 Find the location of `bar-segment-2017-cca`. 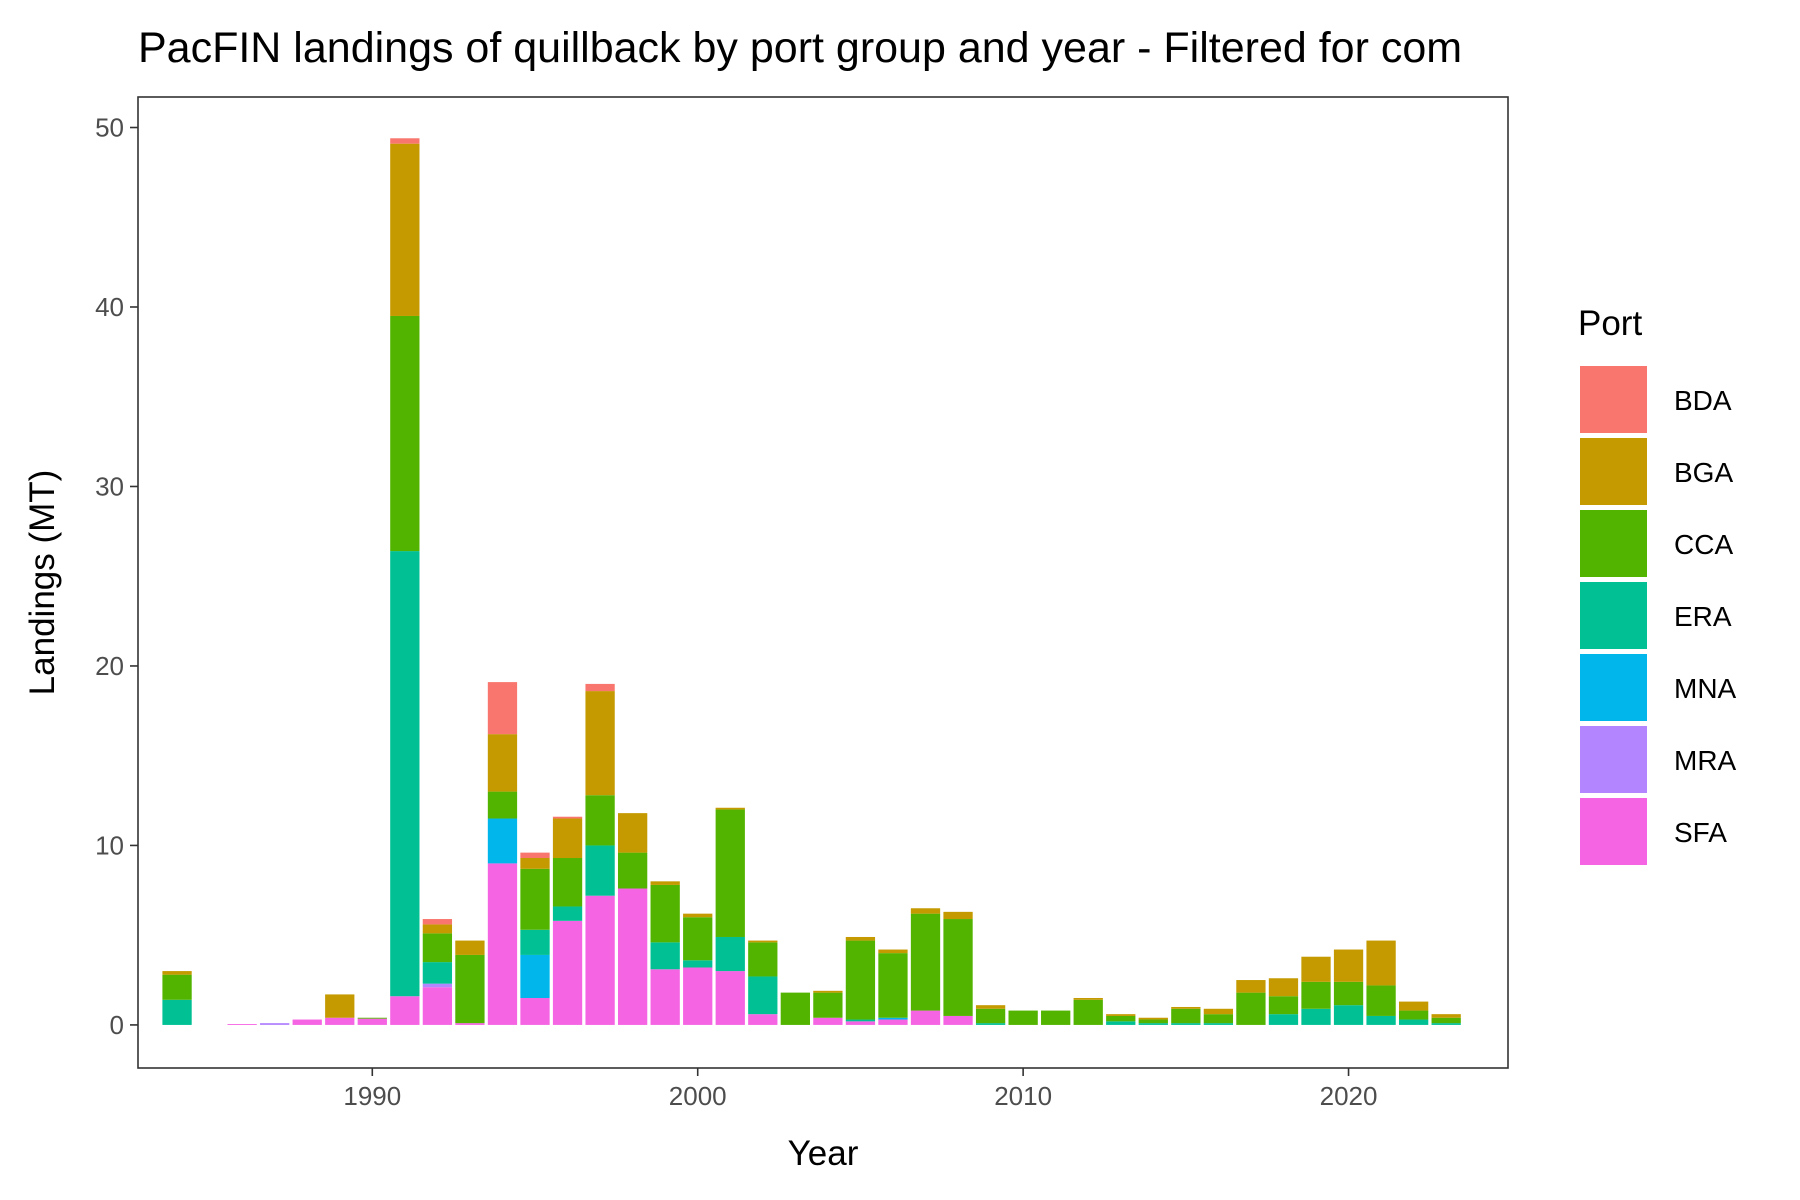

bar-segment-2017-cca is located at coordinates (1251, 1008).